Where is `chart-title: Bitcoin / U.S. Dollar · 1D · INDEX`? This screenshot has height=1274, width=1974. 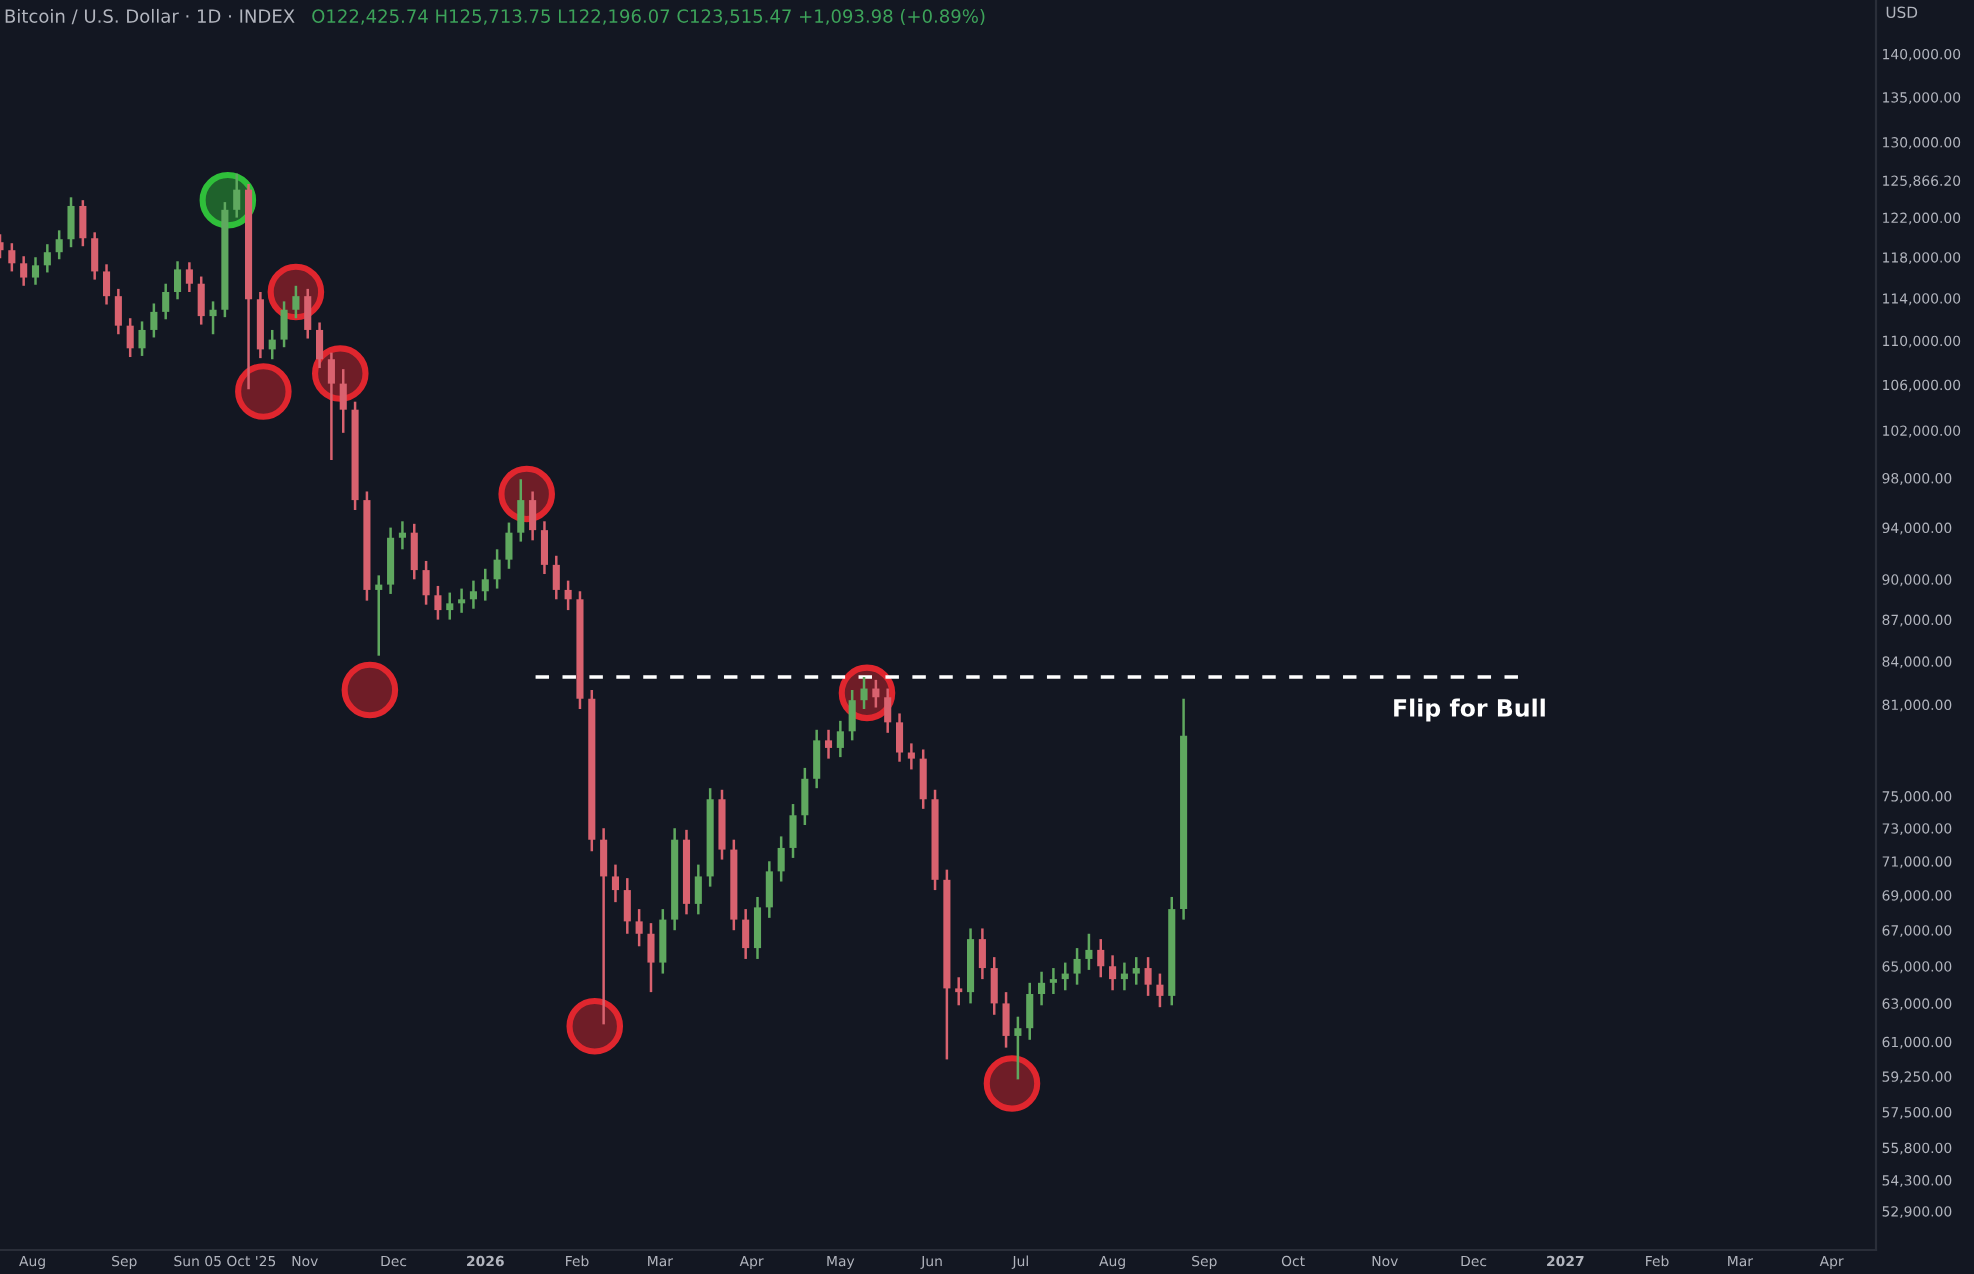 chart-title: Bitcoin / U.S. Dollar · 1D · INDEX is located at coordinates (150, 16).